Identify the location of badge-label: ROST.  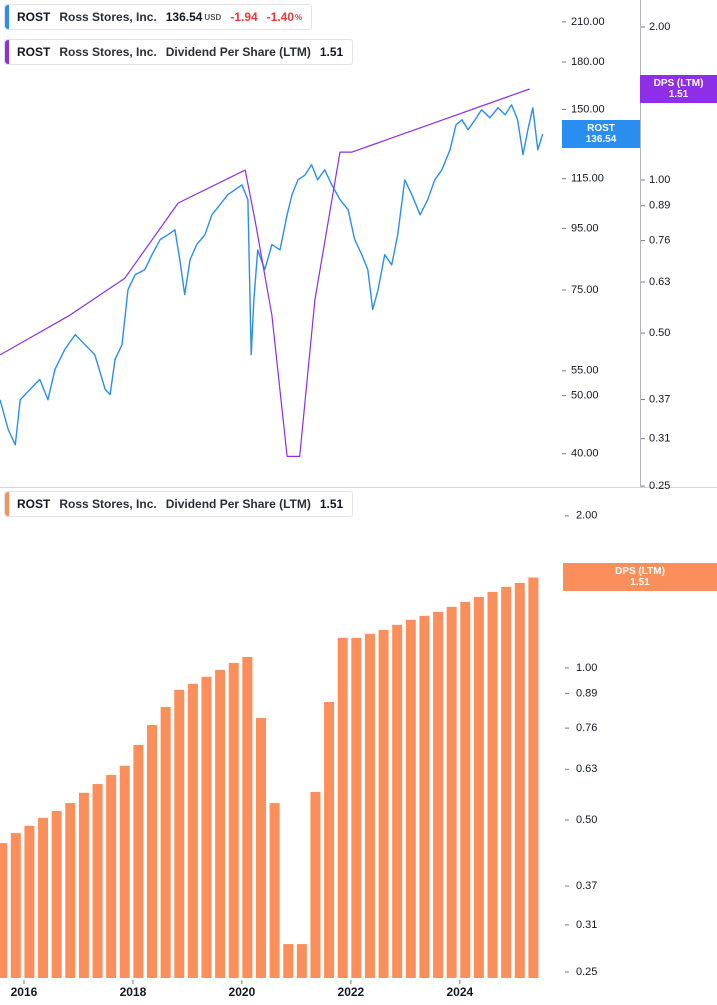
(601, 128).